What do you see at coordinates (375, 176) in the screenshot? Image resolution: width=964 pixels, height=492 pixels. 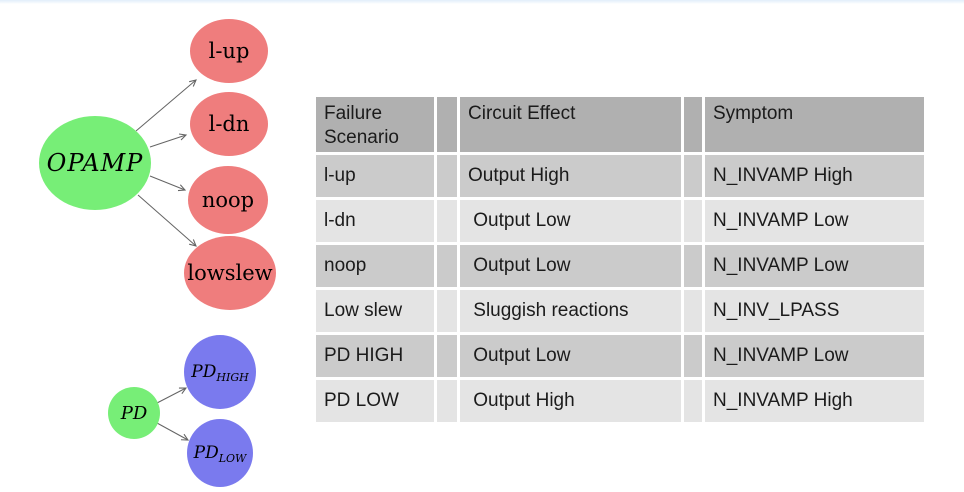 I see `cell-scenario: l-up` at bounding box center [375, 176].